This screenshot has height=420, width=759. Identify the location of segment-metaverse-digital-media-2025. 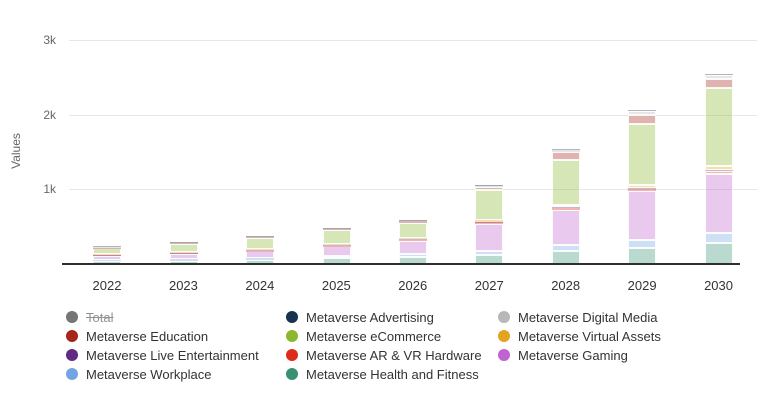
(336, 229).